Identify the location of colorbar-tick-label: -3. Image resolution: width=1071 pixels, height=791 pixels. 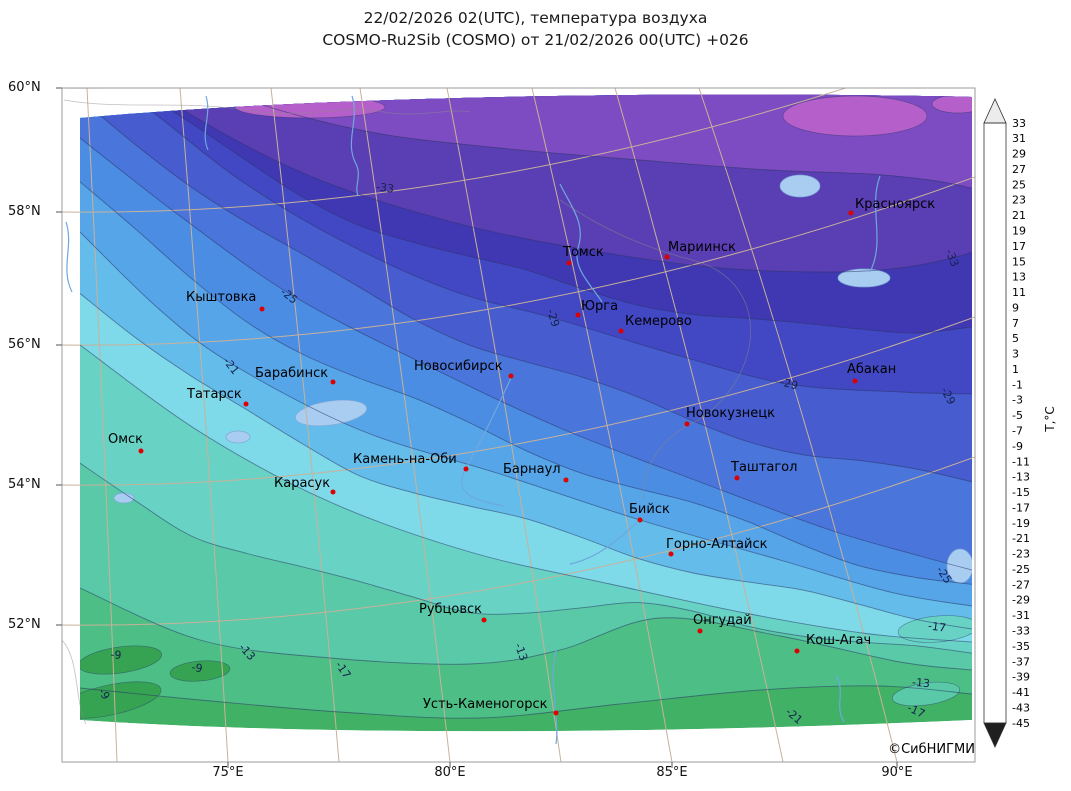
(1017, 400).